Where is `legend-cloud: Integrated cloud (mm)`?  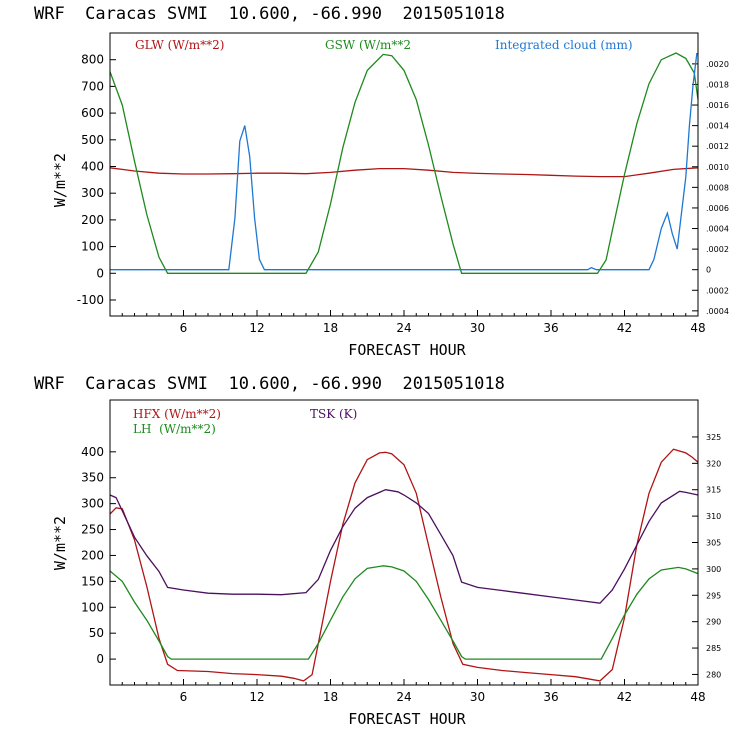 legend-cloud: Integrated cloud (mm) is located at coordinates (564, 45).